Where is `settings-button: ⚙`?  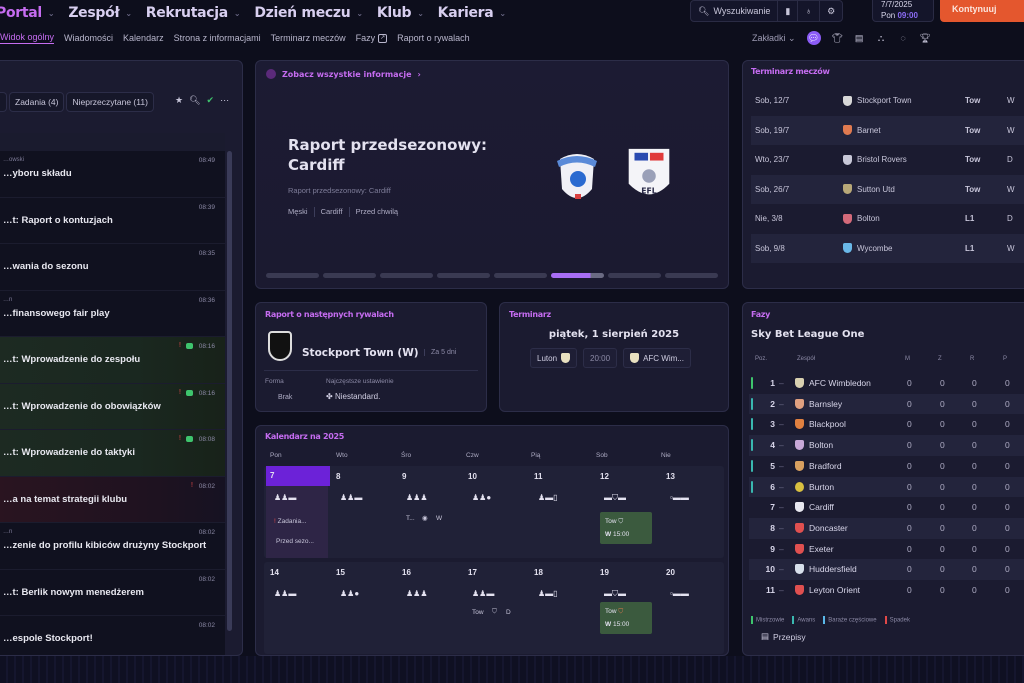
settings-button: ⚙ is located at coordinates (831, 11).